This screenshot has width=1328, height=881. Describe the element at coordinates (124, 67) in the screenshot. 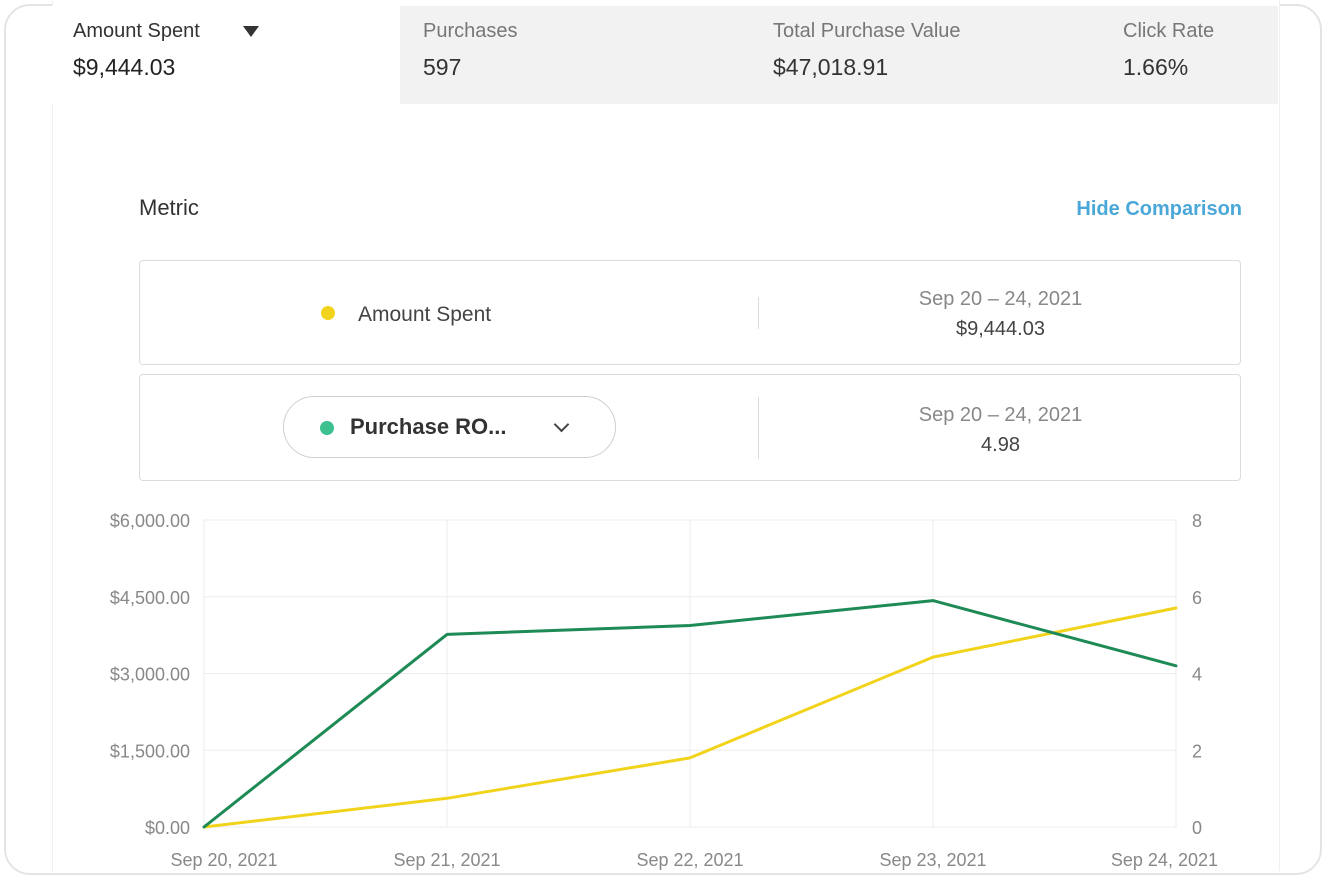

I see `tab-value: $9,444.03` at that location.